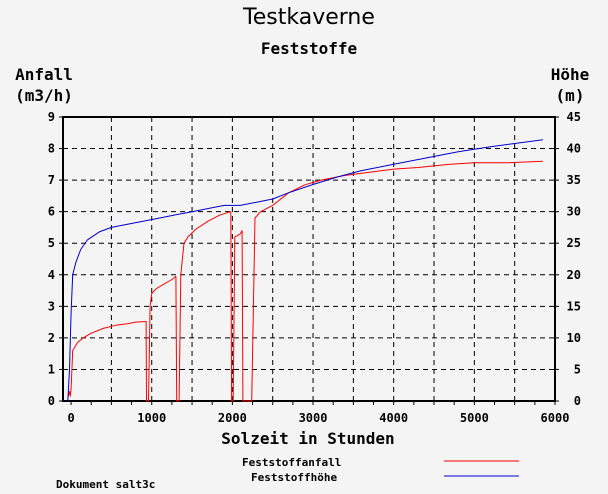 Image resolution: width=608 pixels, height=494 pixels. What do you see at coordinates (309, 48) in the screenshot?
I see `chart-subtitle: Feststoffe` at bounding box center [309, 48].